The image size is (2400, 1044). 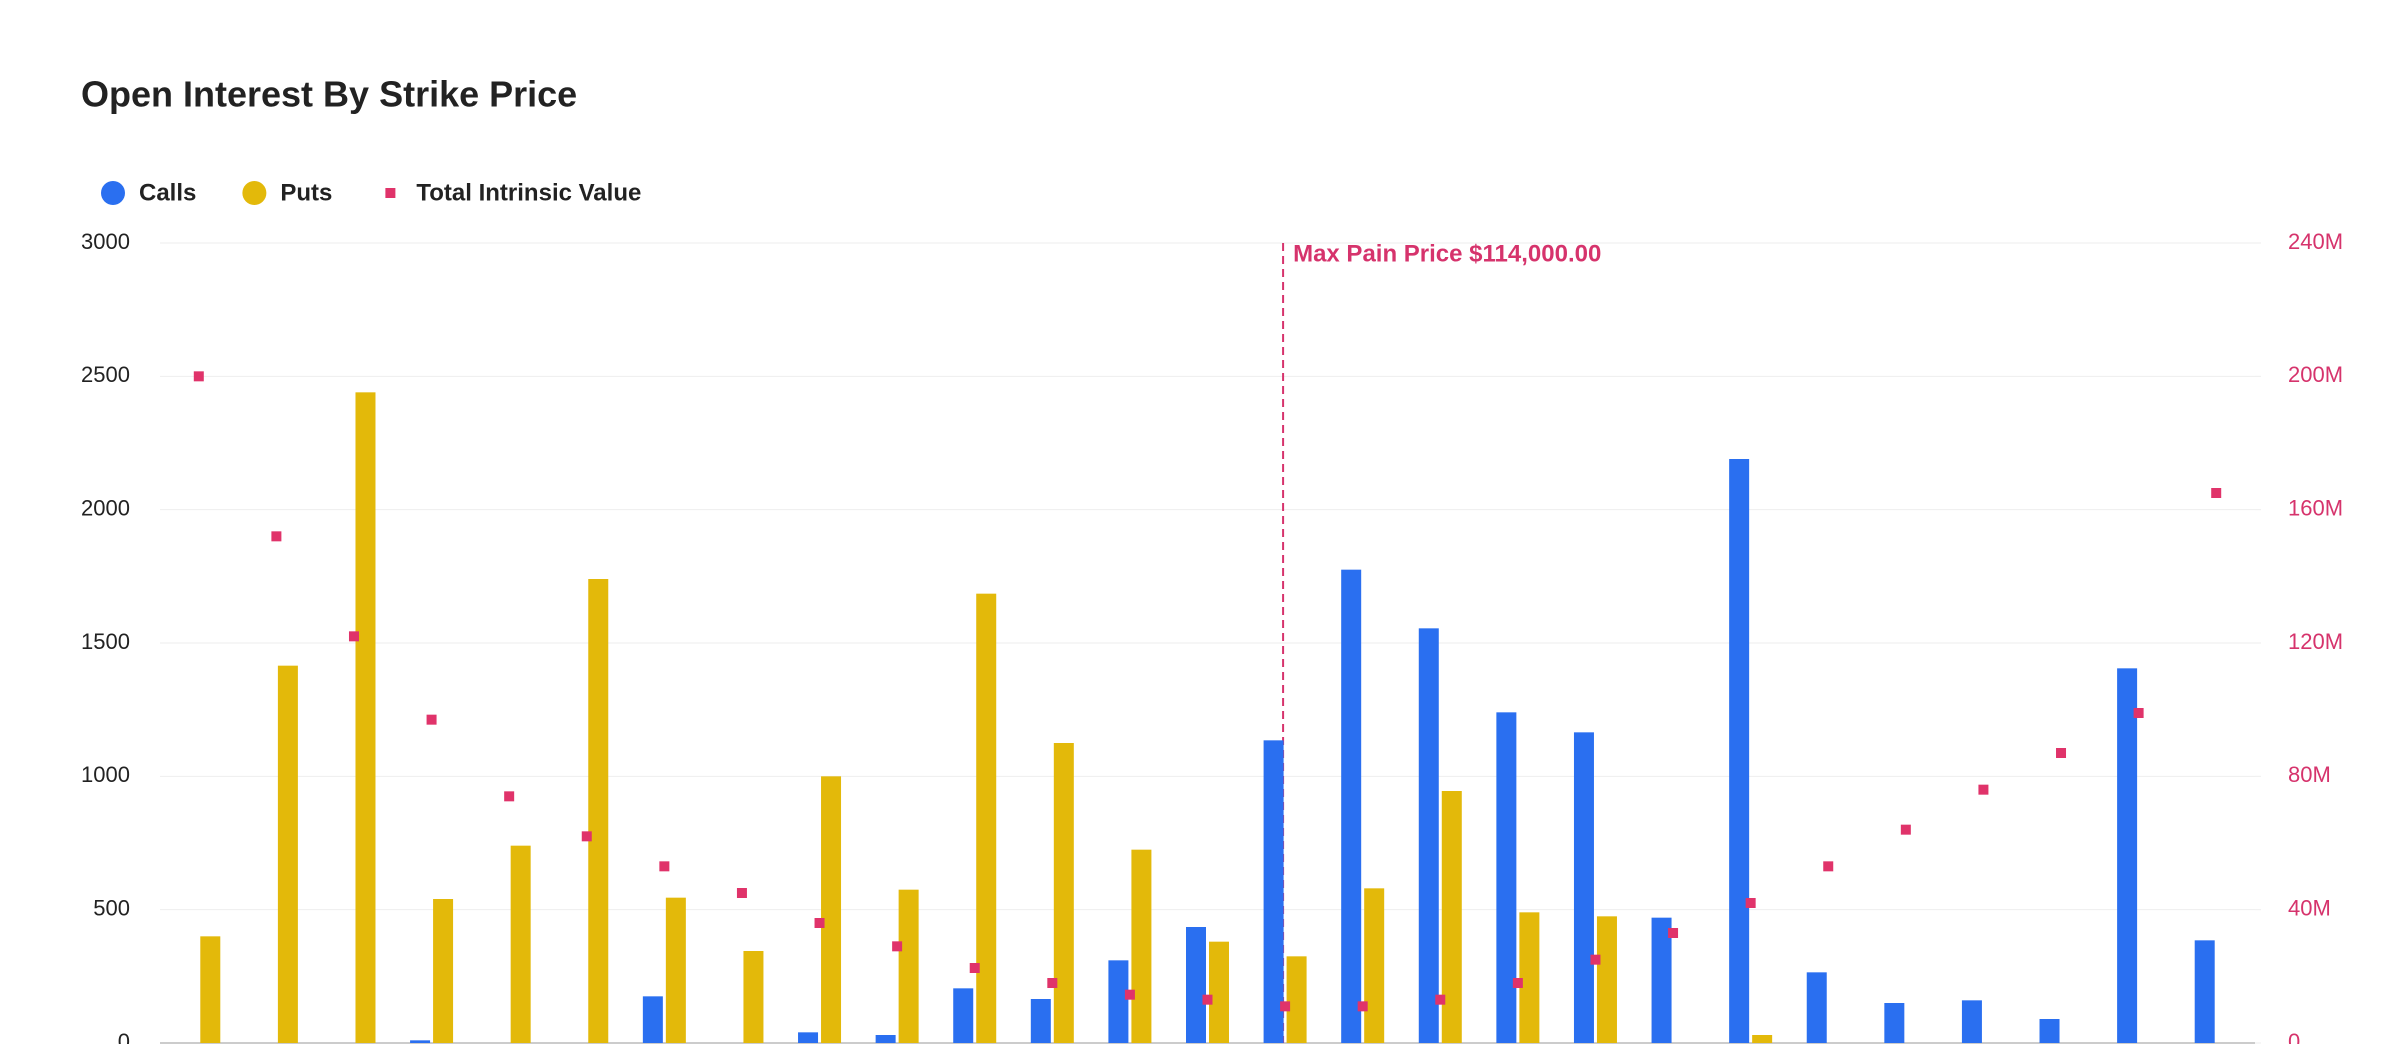 What do you see at coordinates (306, 192) in the screenshot?
I see `legend-label: Puts` at bounding box center [306, 192].